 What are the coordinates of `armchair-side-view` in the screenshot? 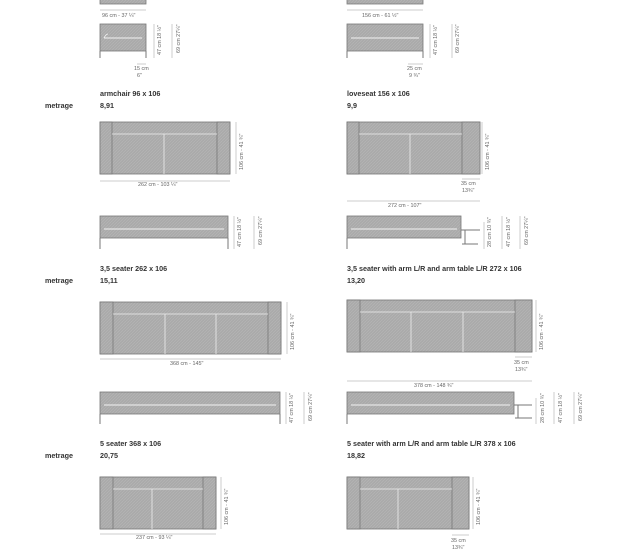 It's located at (136, 44).